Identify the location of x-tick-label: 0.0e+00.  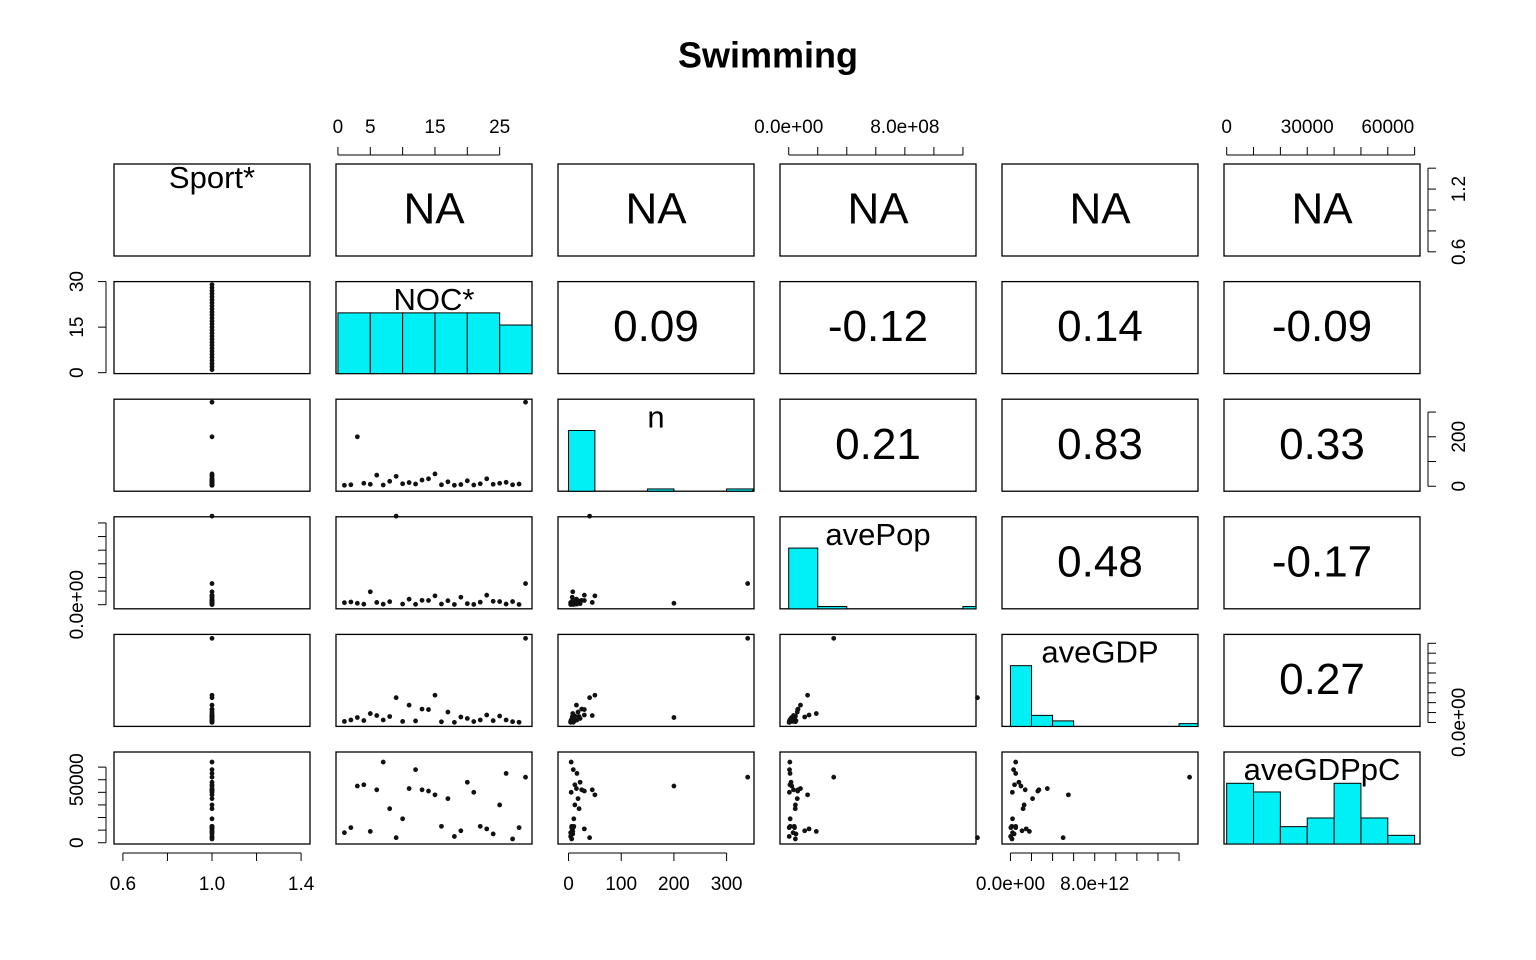
(1010, 884).